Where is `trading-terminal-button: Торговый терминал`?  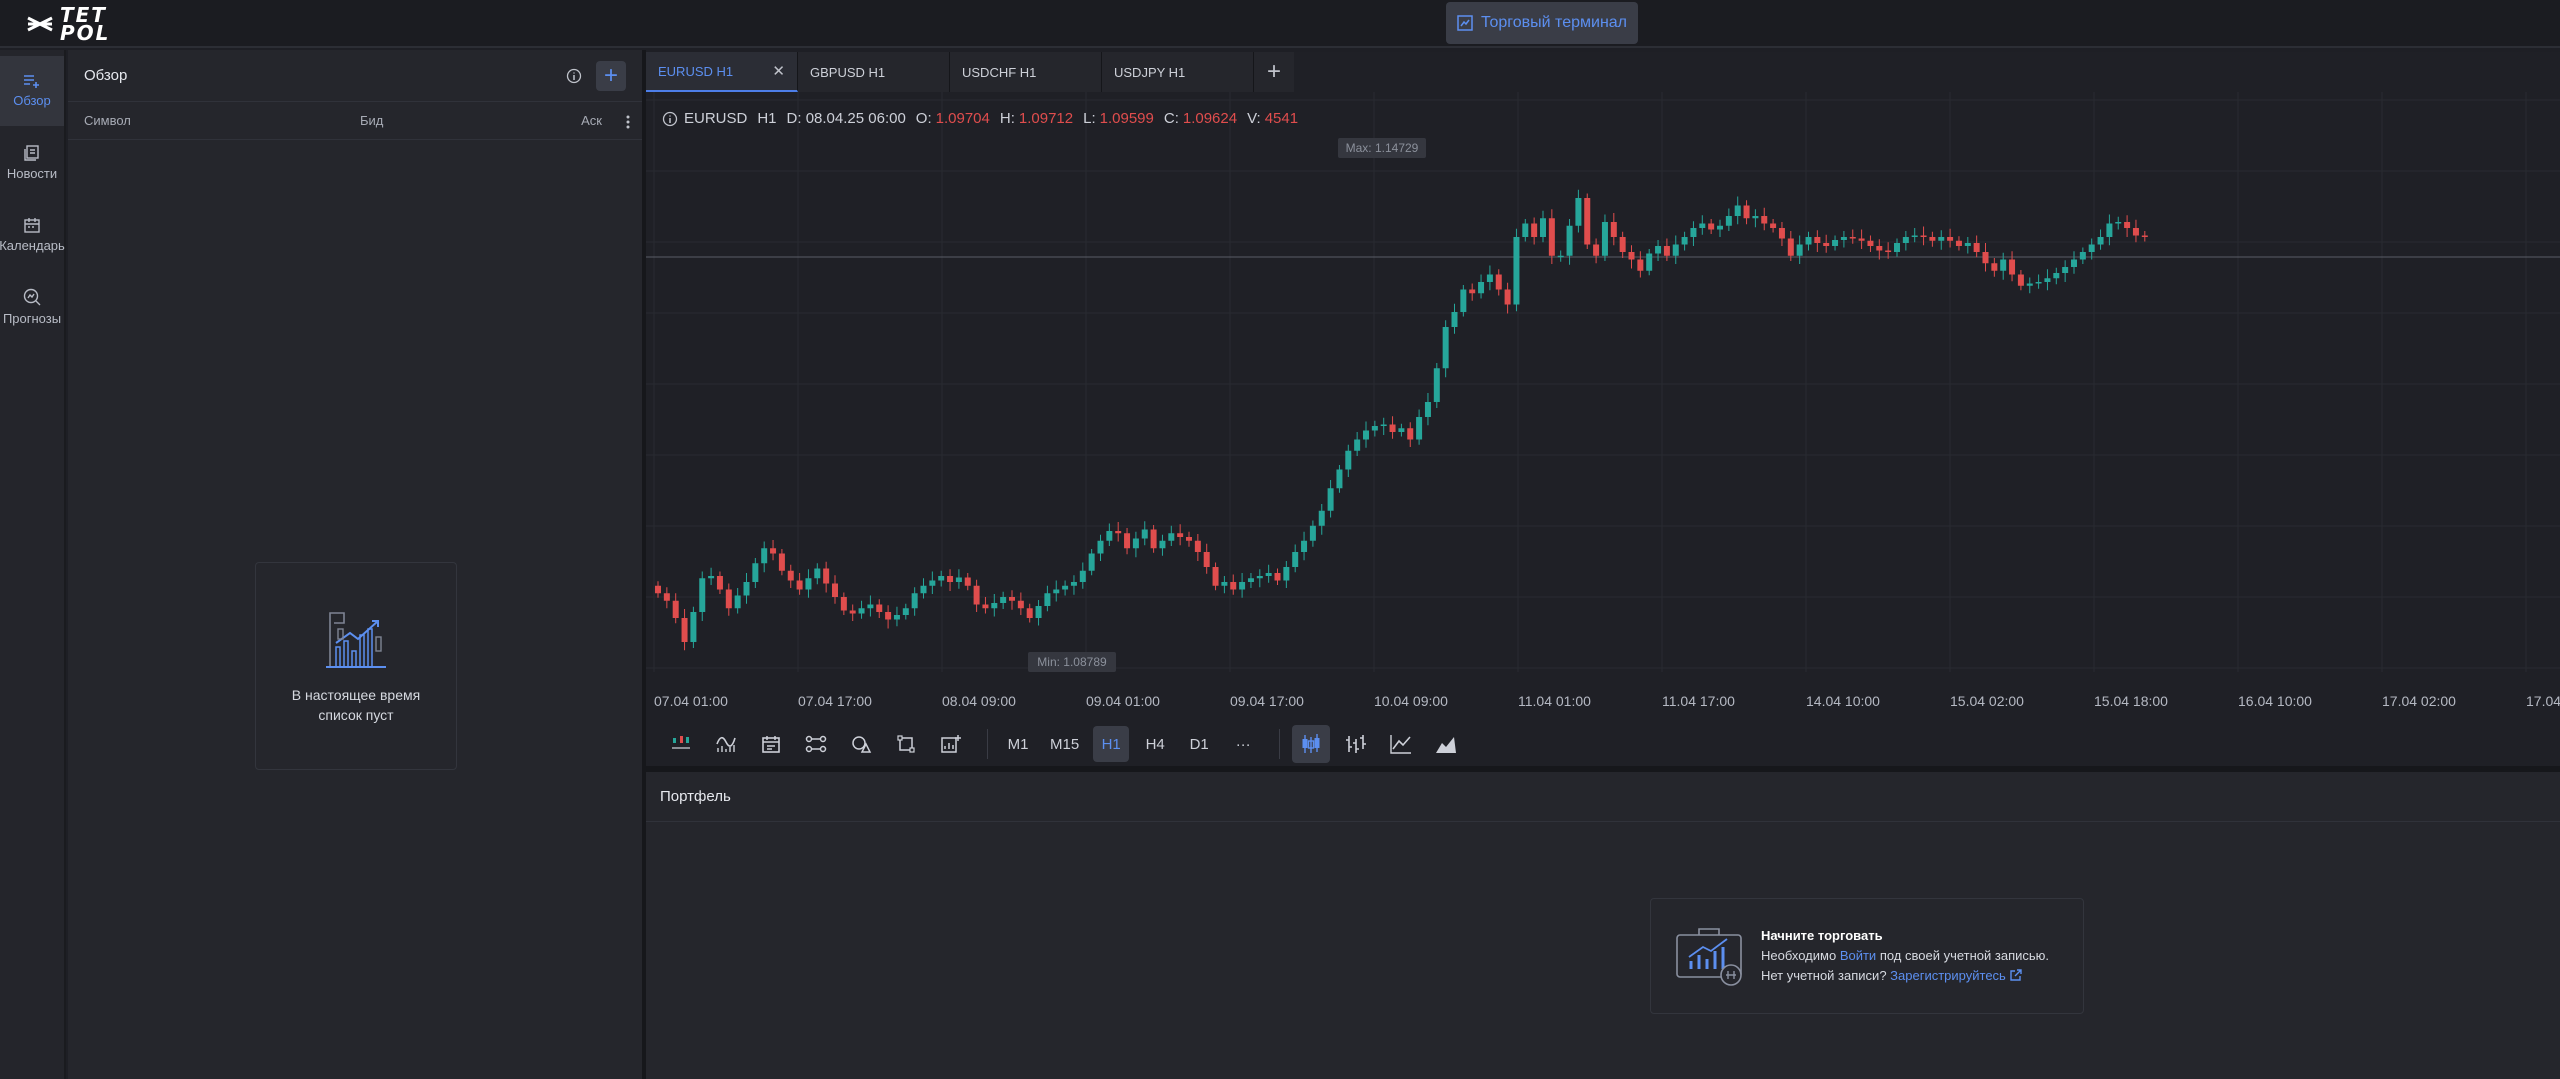
trading-terminal-button: Торговый терминал is located at coordinates (1542, 23).